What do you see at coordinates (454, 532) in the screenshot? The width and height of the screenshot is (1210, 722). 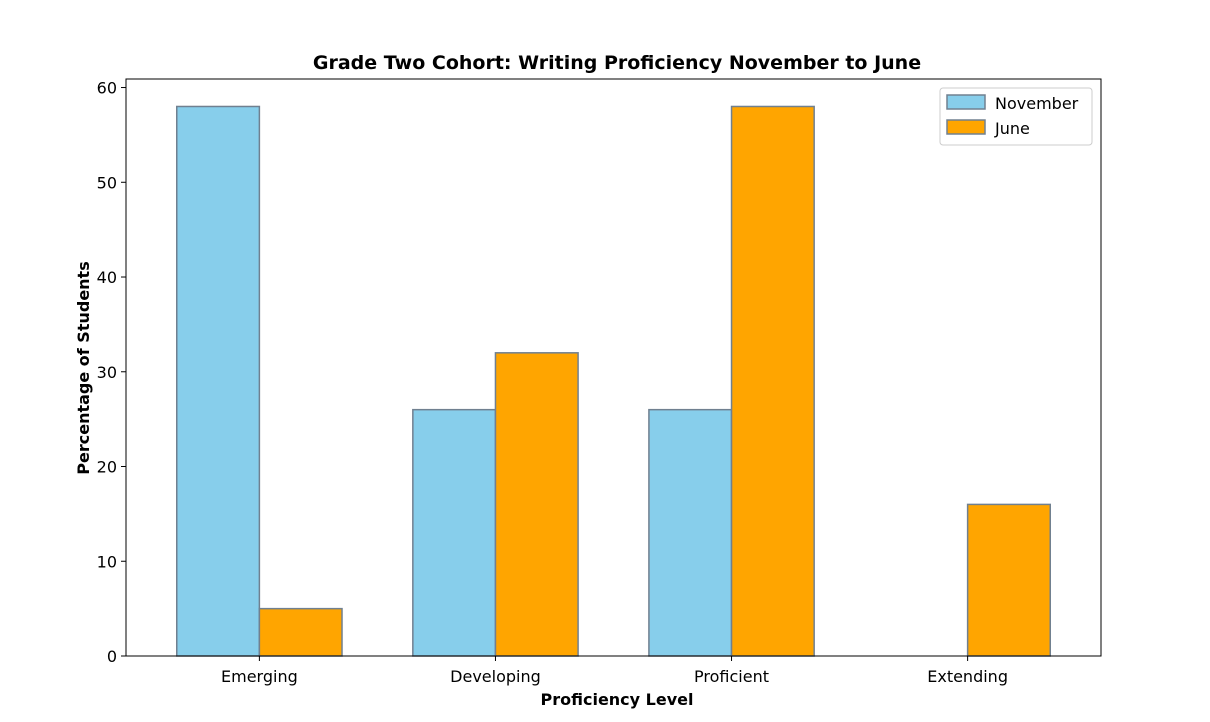 I see `bar-november-developing` at bounding box center [454, 532].